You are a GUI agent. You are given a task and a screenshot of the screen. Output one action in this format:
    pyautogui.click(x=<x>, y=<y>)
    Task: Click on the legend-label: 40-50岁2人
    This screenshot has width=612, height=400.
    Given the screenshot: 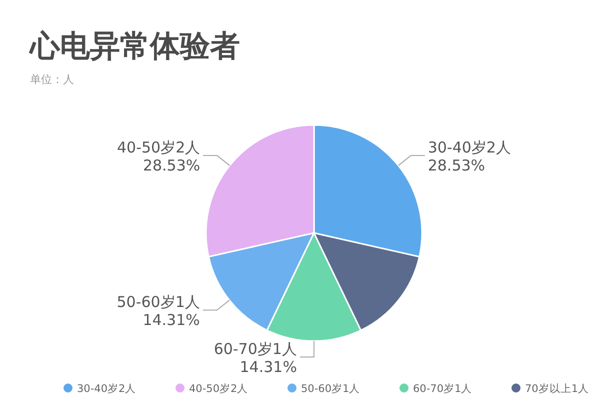 What is the action you would take?
    pyautogui.click(x=218, y=389)
    